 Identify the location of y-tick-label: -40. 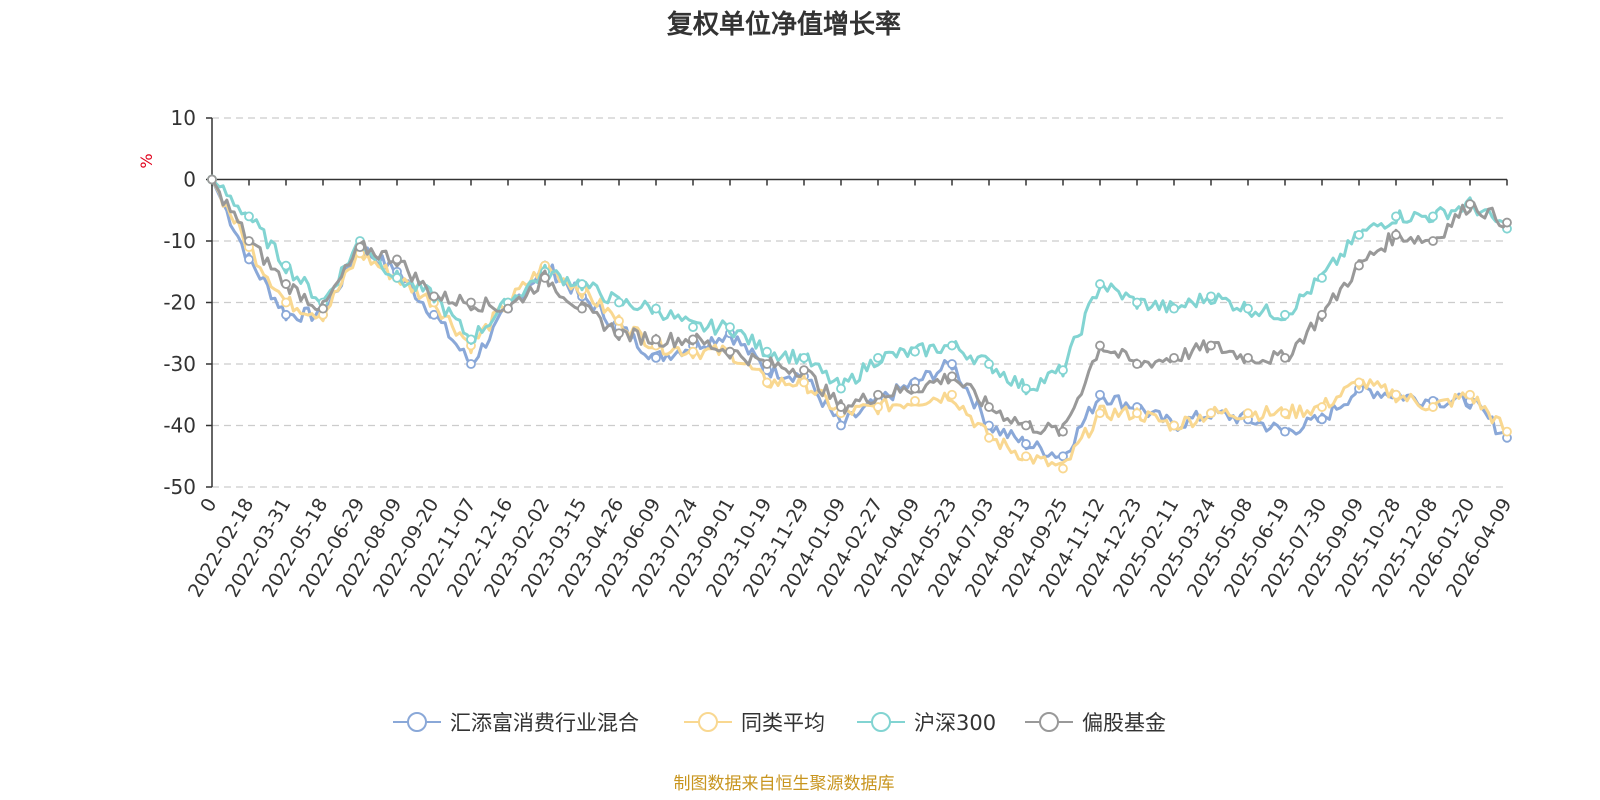
(179, 426).